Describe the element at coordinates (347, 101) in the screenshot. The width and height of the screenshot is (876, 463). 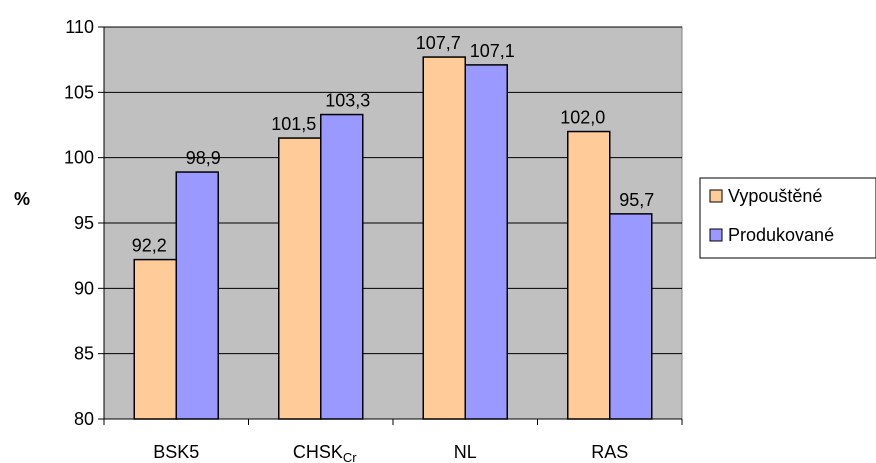
I see `data-label: 103,3` at that location.